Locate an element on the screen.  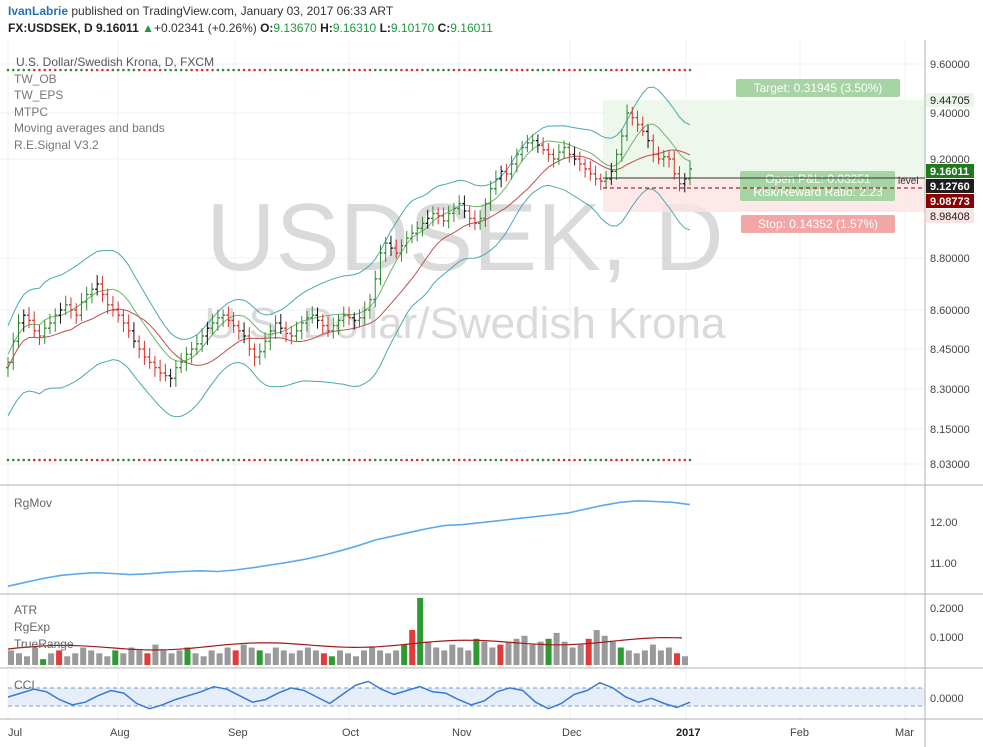
cci-band is located at coordinates (466, 697).